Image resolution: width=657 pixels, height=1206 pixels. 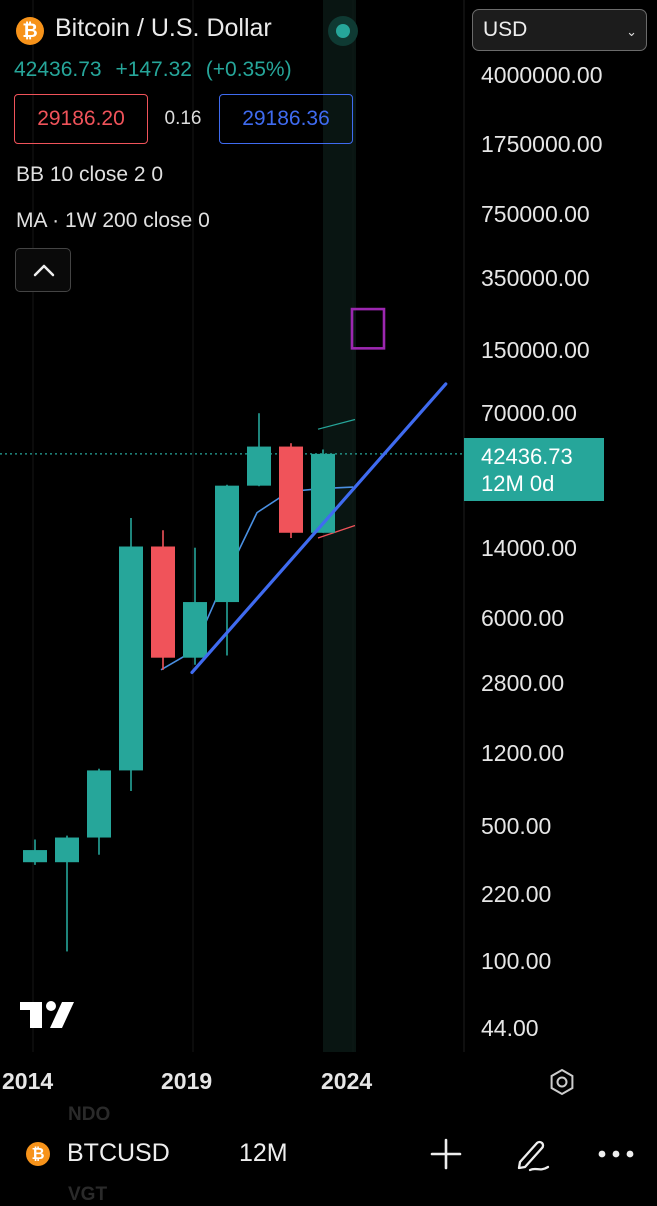 I want to click on price-axis-label: 4000000.00, so click(x=542, y=75).